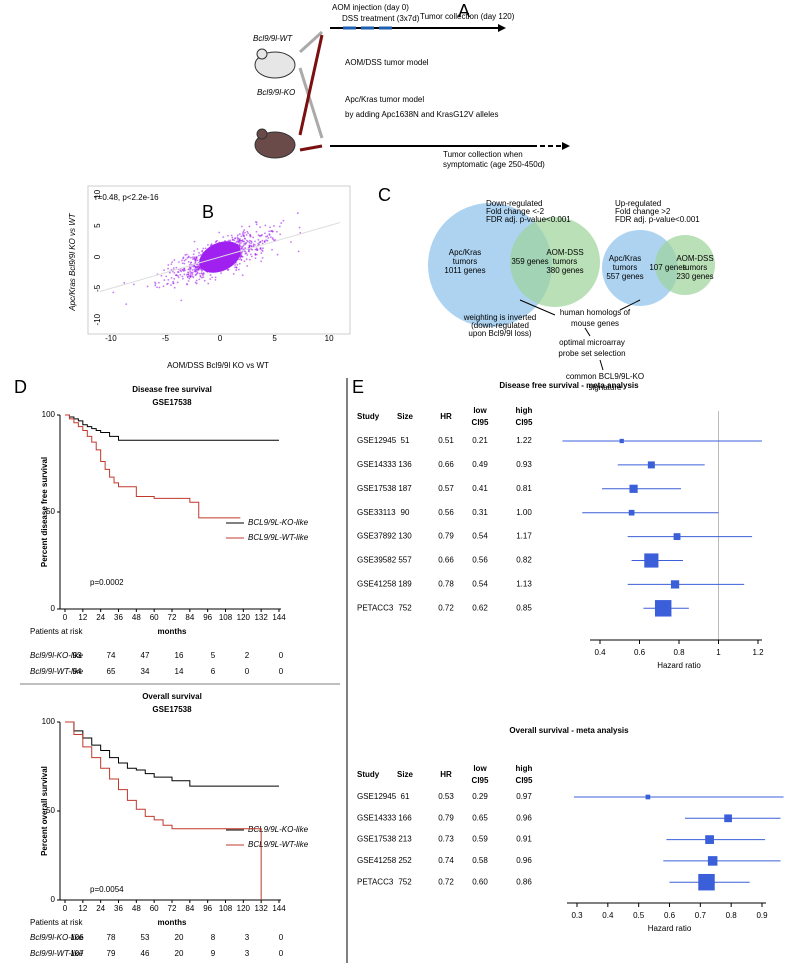  What do you see at coordinates (100, 908) in the screenshot?
I see `x-tick-label: 24` at bounding box center [100, 908].